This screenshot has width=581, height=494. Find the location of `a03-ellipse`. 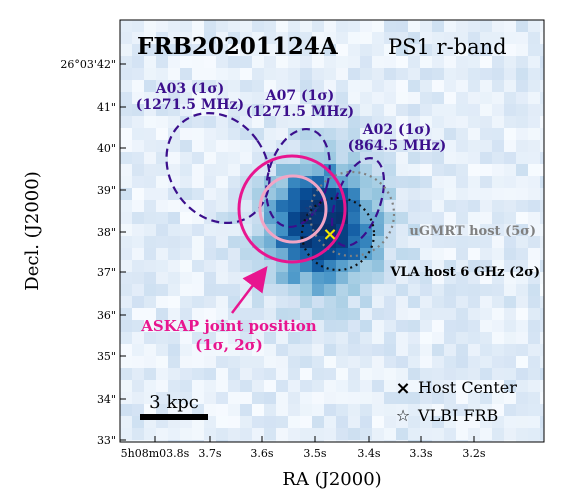

a03-ellipse is located at coordinates (218, 168).